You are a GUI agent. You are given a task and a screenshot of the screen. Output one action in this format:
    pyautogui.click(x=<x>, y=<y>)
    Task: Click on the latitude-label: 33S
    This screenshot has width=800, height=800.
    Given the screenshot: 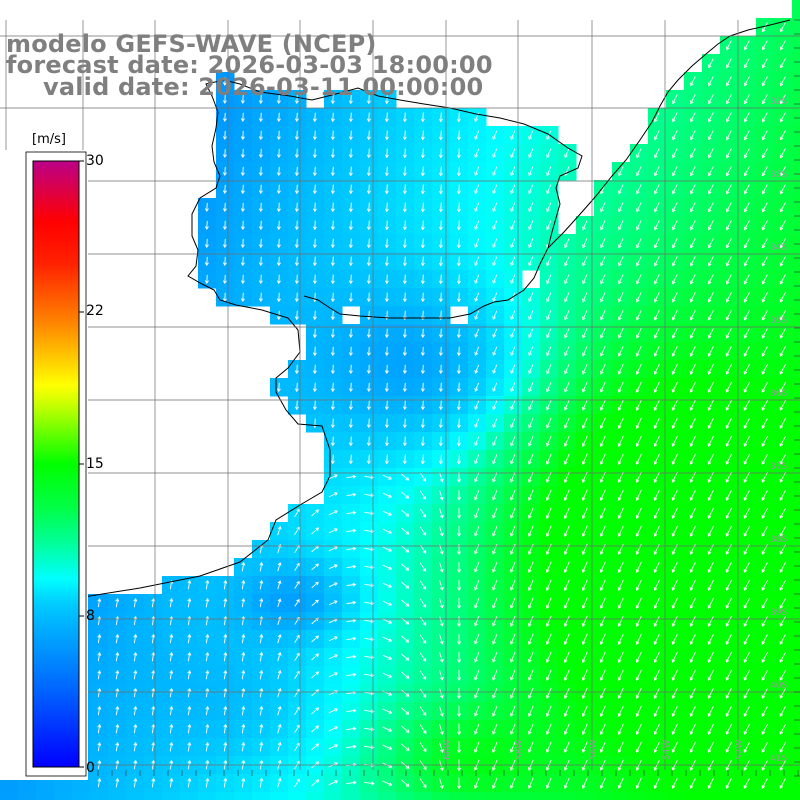 What is the action you would take?
    pyautogui.click(x=778, y=175)
    